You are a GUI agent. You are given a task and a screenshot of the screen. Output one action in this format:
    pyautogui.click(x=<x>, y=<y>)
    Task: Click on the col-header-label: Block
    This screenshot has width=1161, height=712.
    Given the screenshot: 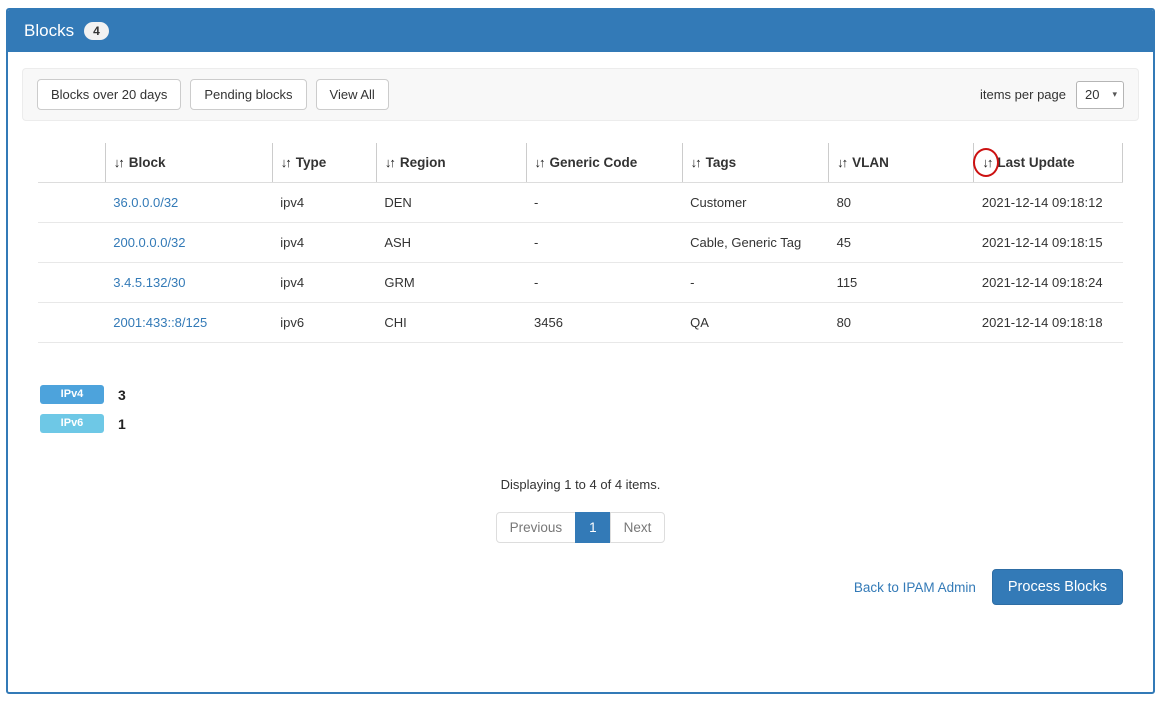 What is the action you would take?
    pyautogui.click(x=147, y=162)
    